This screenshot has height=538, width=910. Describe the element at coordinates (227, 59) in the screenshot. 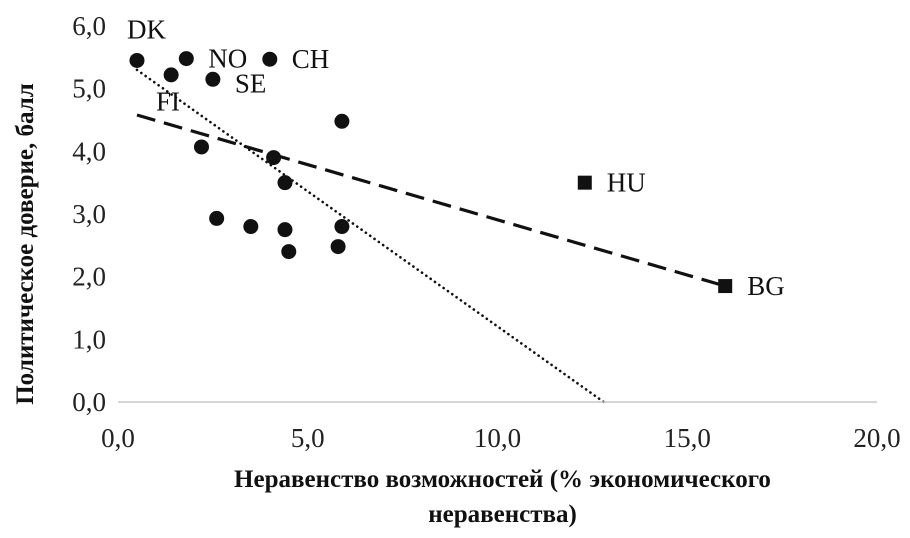

I see `point-label-no: NO` at that location.